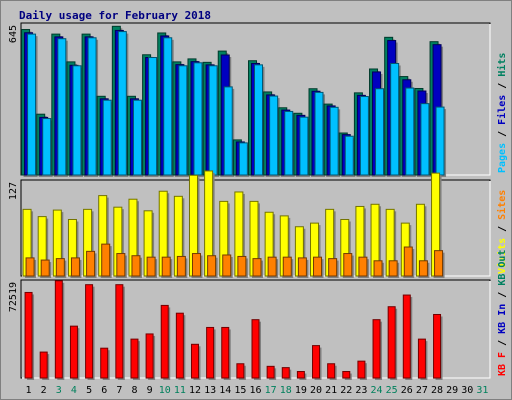  Describe the element at coordinates (318, 266) in the screenshot. I see `bar-sites-day-20-fill` at that location.